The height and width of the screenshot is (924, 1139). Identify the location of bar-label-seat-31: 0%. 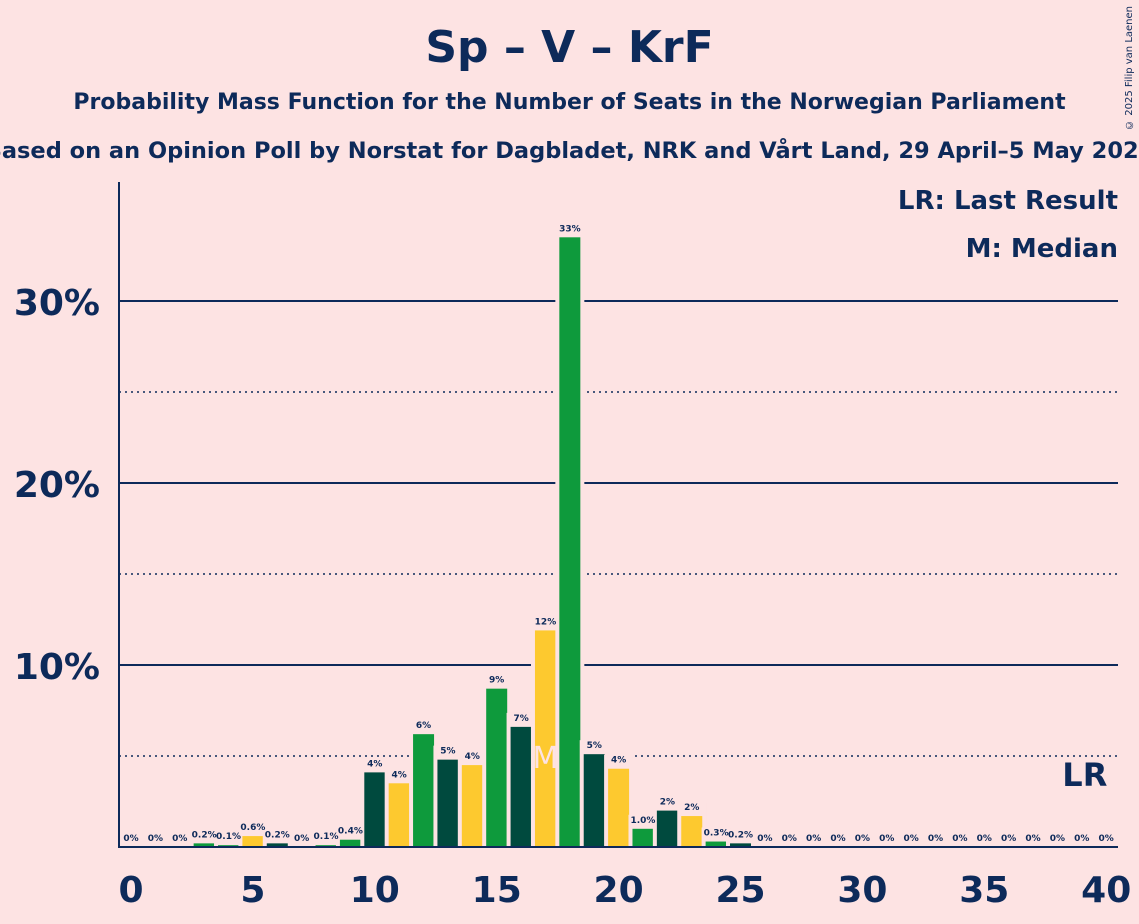
(886, 839).